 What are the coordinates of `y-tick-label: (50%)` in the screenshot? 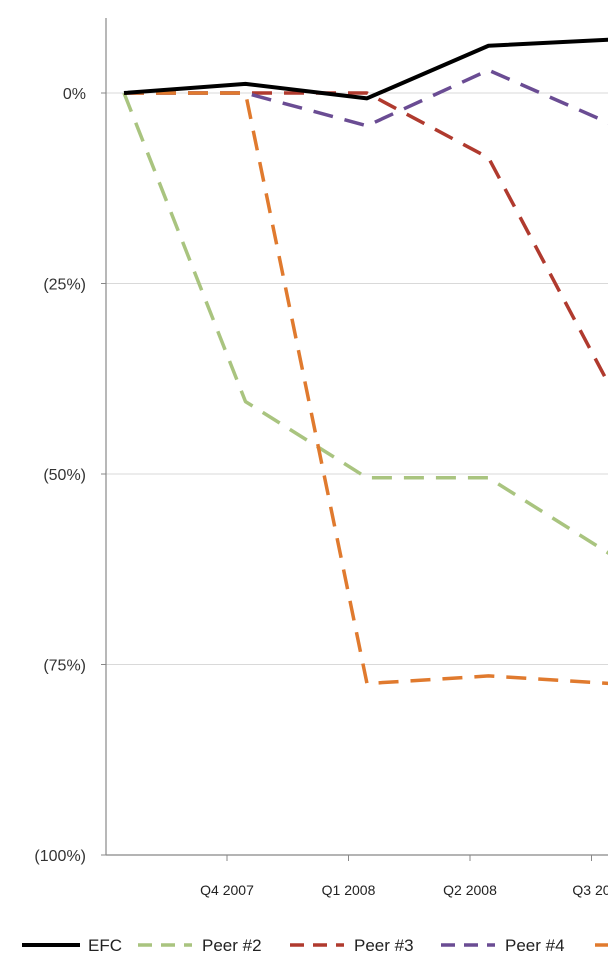 It's located at (64, 475).